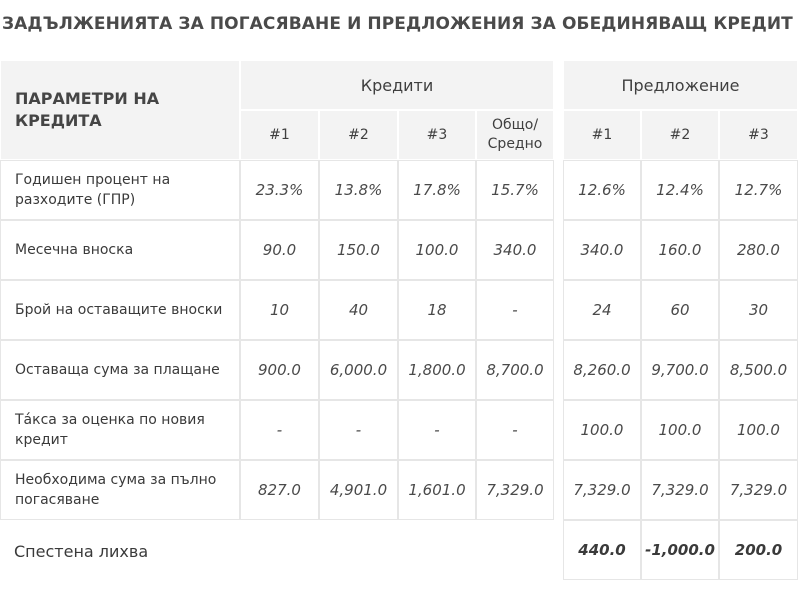 This screenshot has height=600, width=800. Describe the element at coordinates (758, 135) in the screenshot. I see `offer-column-header: #3` at that location.